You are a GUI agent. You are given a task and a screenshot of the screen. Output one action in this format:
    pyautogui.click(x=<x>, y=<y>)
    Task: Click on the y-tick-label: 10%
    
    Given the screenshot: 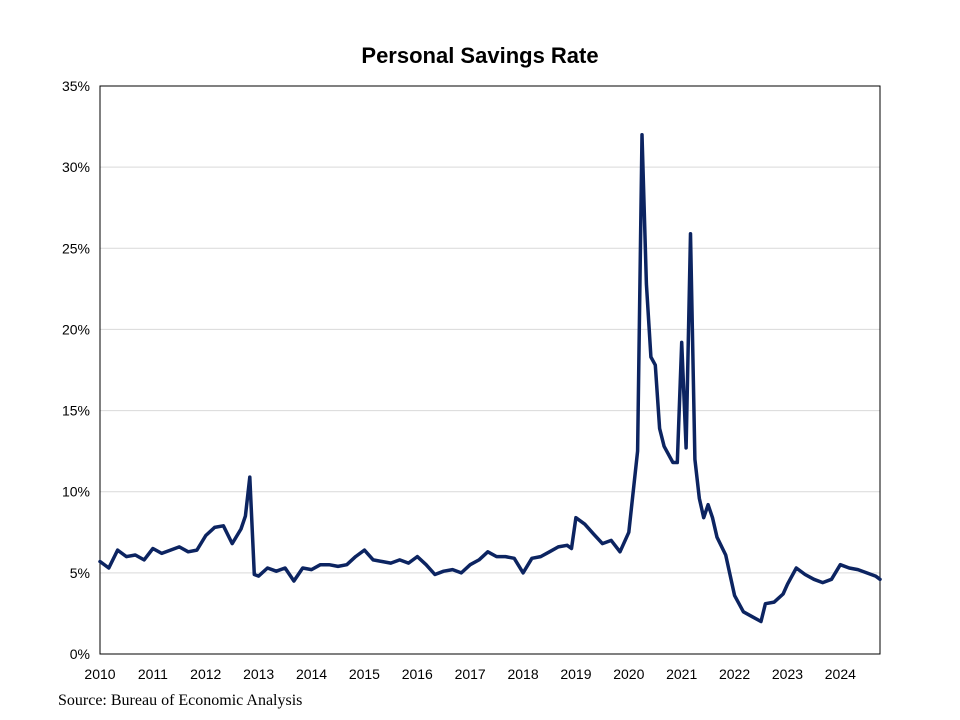 What is the action you would take?
    pyautogui.click(x=76, y=492)
    